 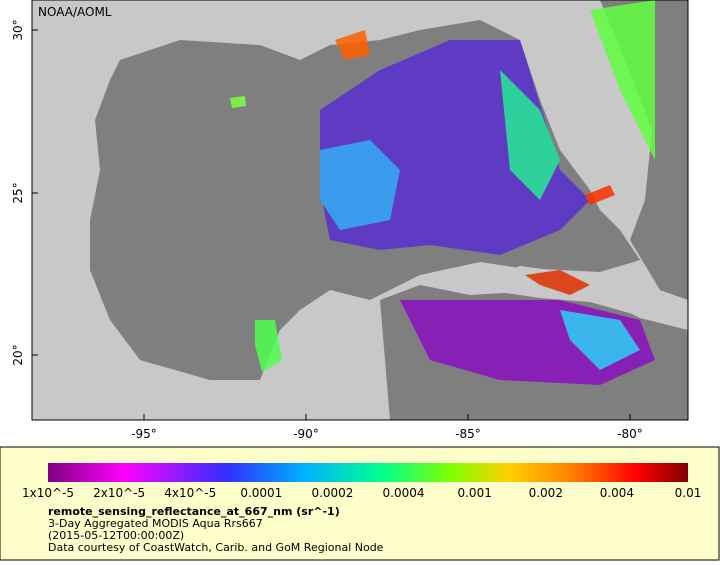 What do you see at coordinates (18, 354) in the screenshot?
I see `lat-label: 20°` at bounding box center [18, 354].